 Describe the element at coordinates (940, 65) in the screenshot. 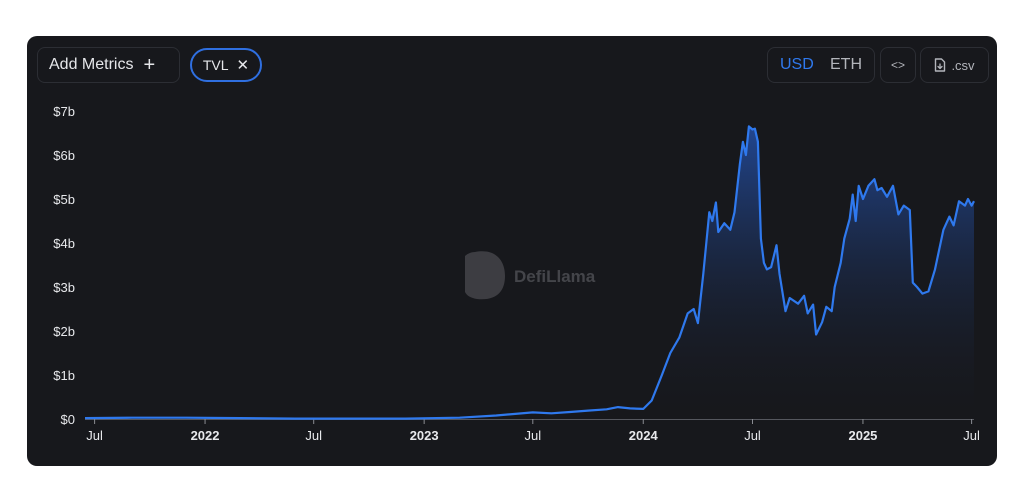

I see `file-download-icon` at that location.